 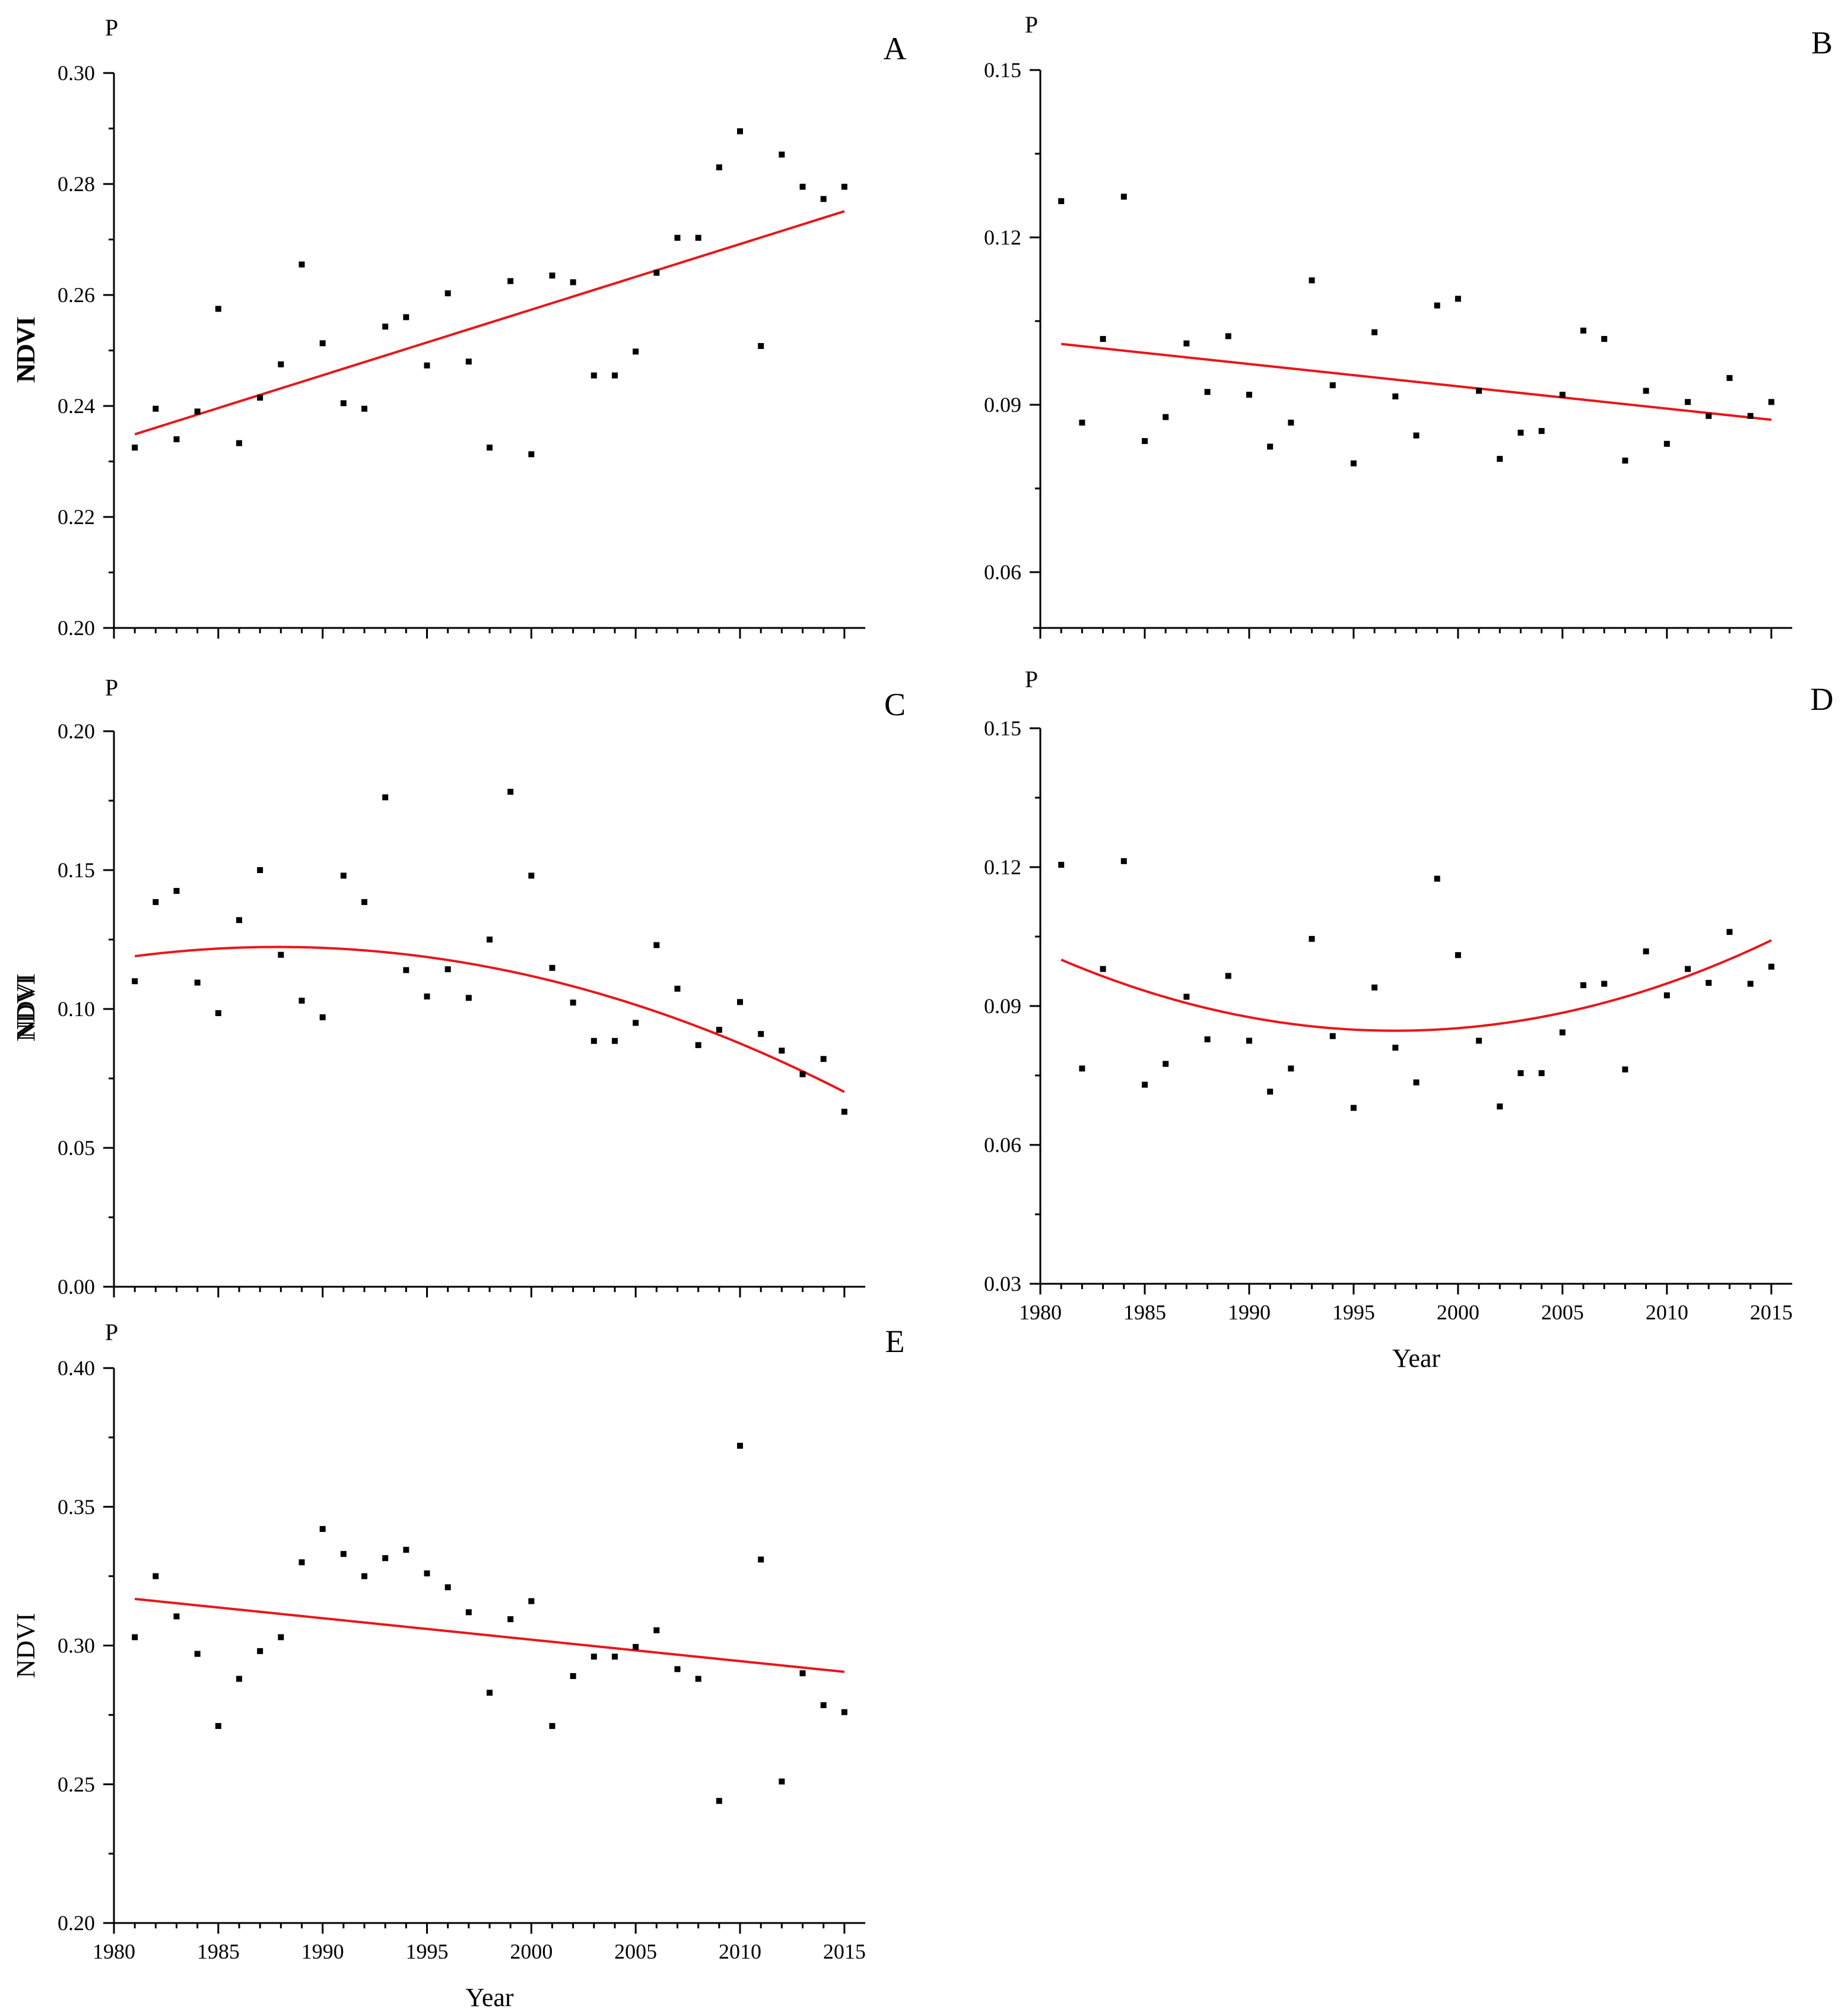 What do you see at coordinates (1416, 1358) in the screenshot?
I see `x-axis-title: Year` at bounding box center [1416, 1358].